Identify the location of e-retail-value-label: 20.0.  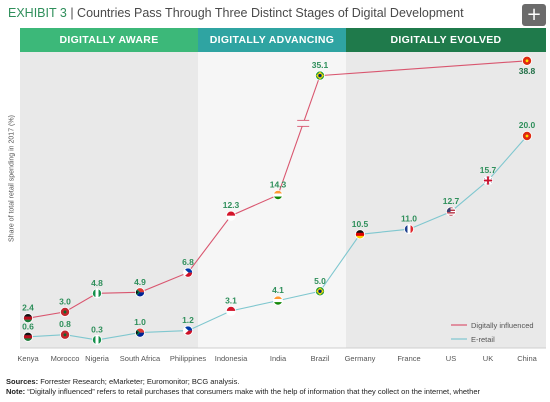
(527, 125).